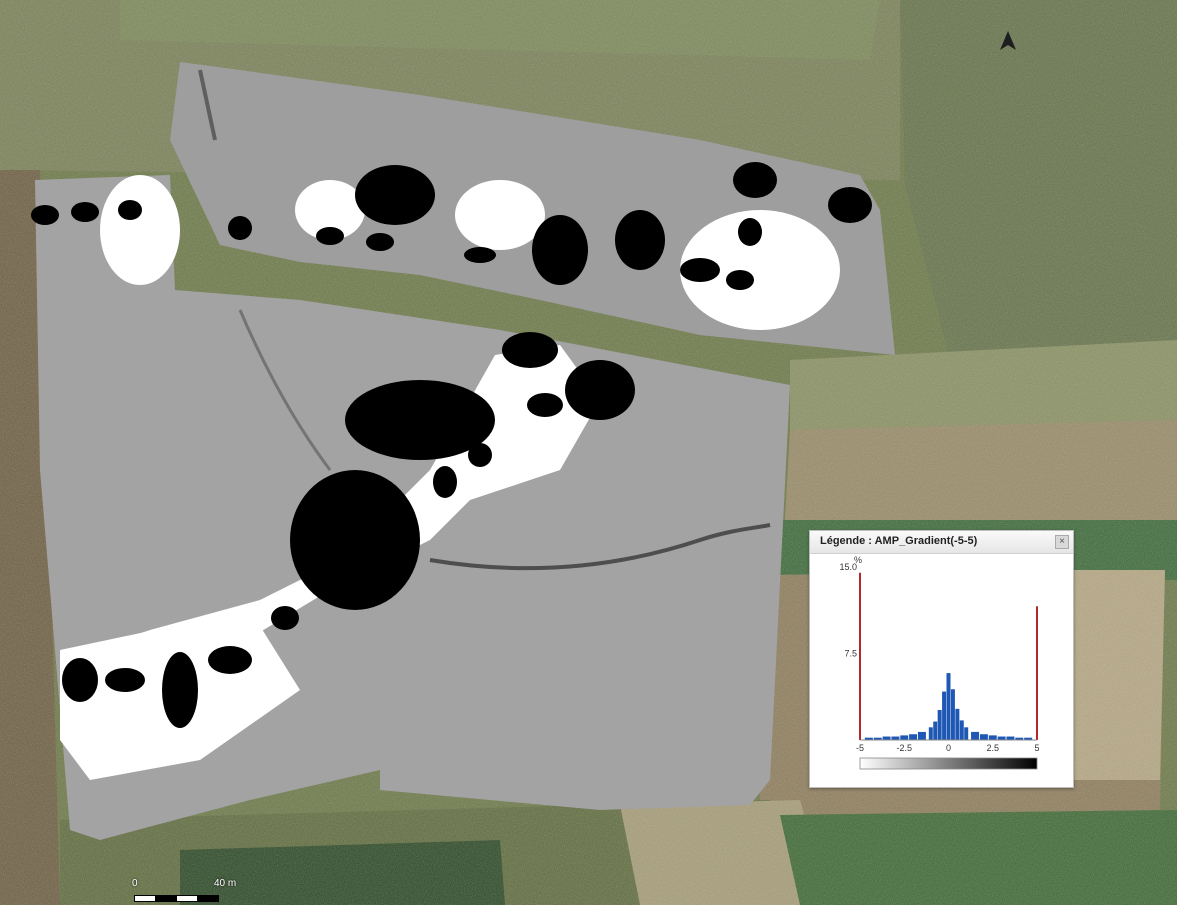  I want to click on x-tick-label: 5, so click(1036, 748).